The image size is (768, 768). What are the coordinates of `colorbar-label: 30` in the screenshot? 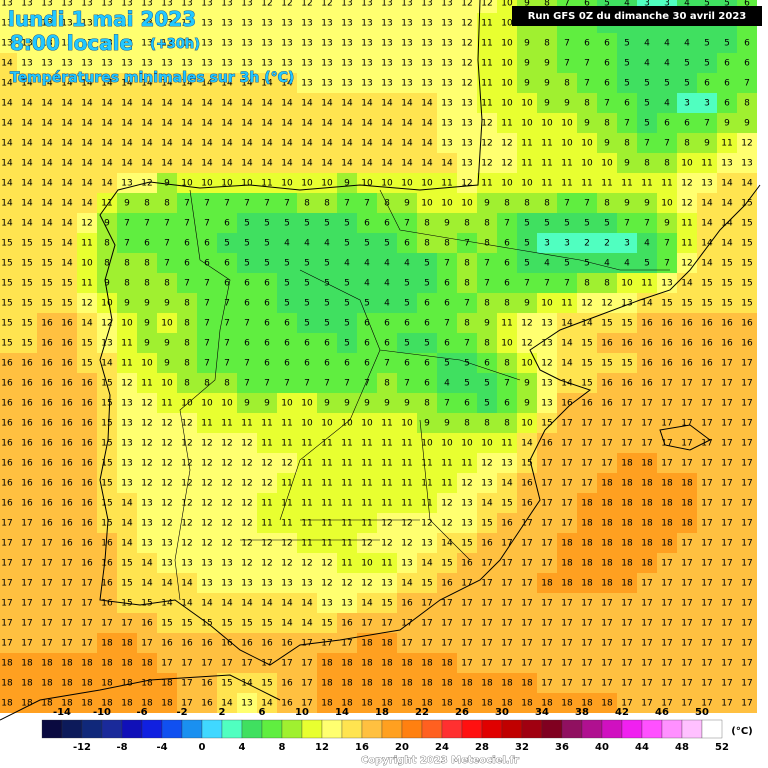 It's located at (502, 712).